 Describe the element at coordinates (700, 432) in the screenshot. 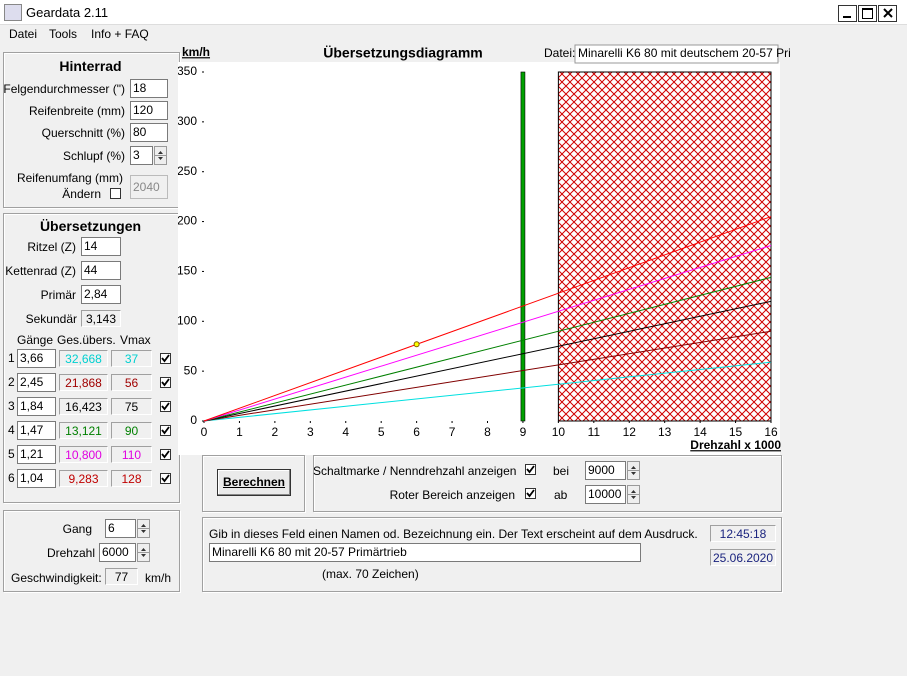

I see `x-tick-label: 14` at that location.